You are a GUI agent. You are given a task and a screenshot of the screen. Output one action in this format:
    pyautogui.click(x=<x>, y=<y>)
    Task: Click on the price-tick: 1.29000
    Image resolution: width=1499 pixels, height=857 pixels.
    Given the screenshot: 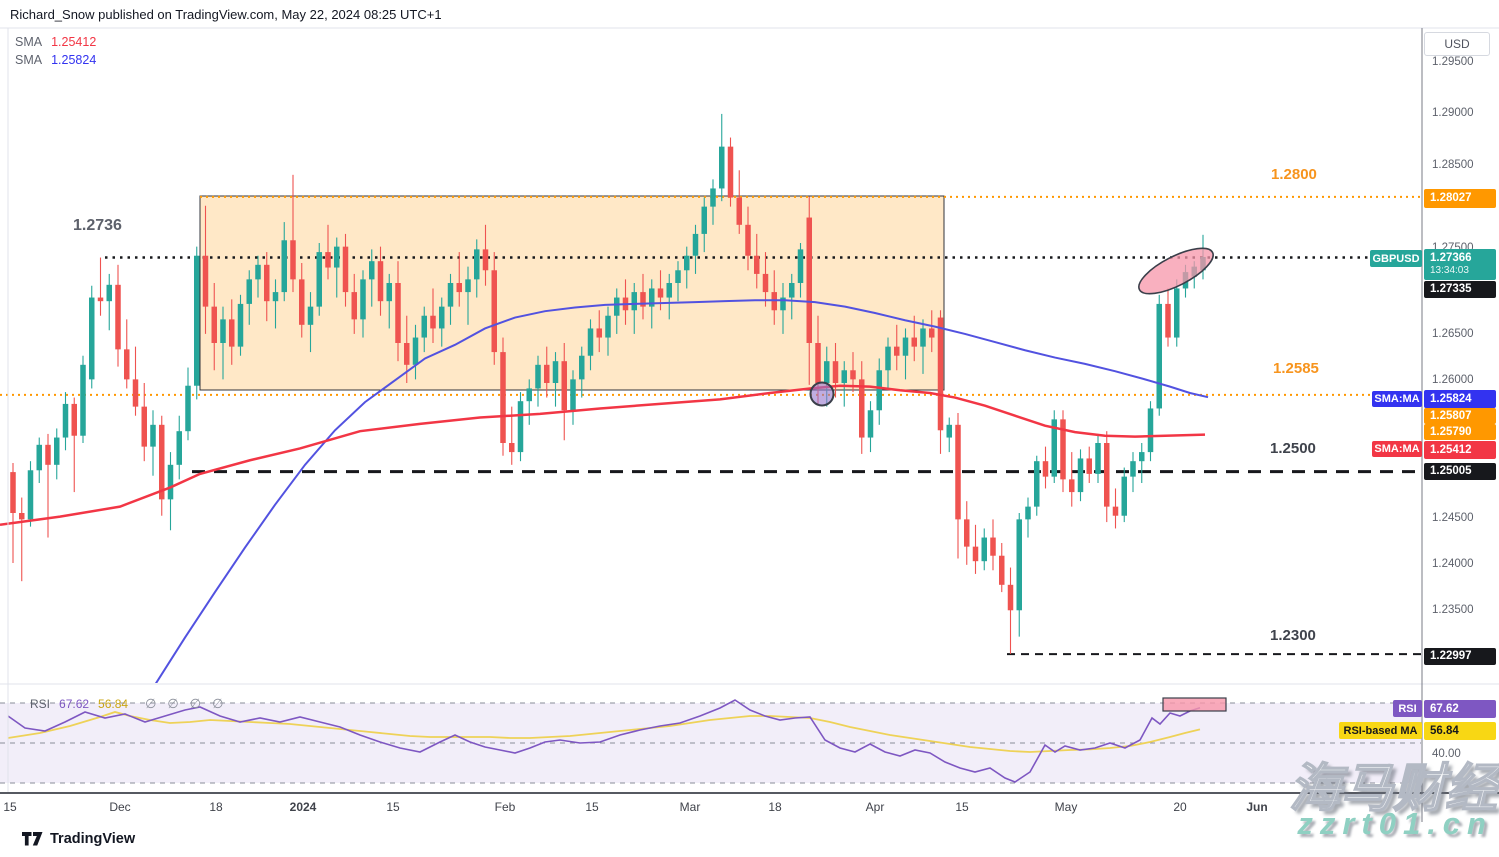 What is the action you would take?
    pyautogui.click(x=1453, y=113)
    